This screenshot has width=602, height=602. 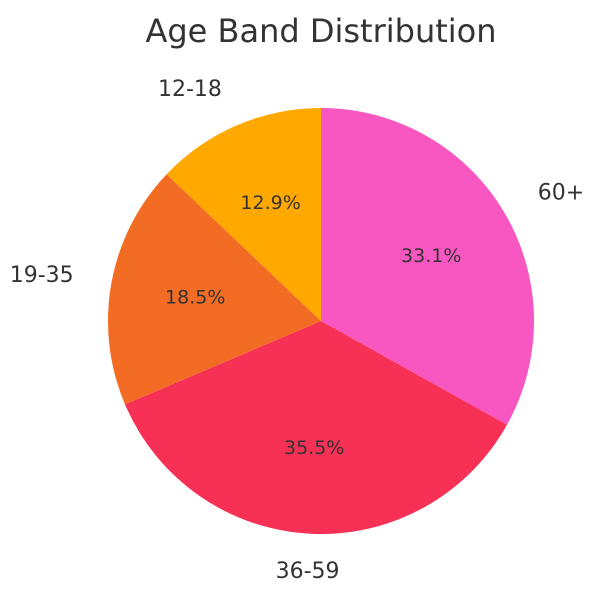 What do you see at coordinates (308, 571) in the screenshot?
I see `slice-label-36-59: 36-59` at bounding box center [308, 571].